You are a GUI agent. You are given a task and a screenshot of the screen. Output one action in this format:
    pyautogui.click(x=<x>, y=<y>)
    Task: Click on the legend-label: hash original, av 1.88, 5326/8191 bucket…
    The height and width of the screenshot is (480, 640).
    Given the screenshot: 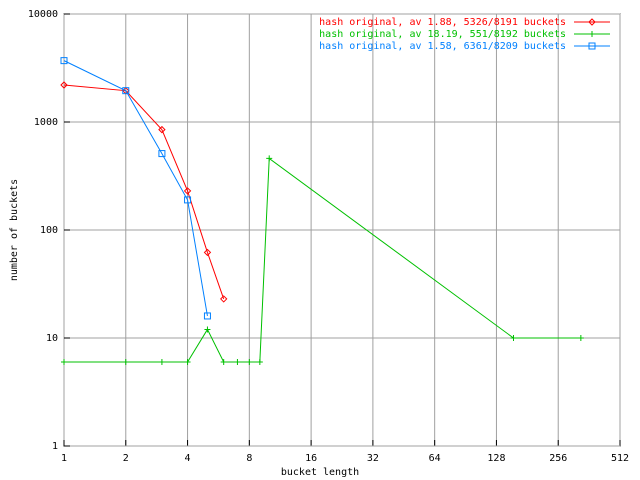 What is the action you would take?
    pyautogui.click(x=442, y=22)
    